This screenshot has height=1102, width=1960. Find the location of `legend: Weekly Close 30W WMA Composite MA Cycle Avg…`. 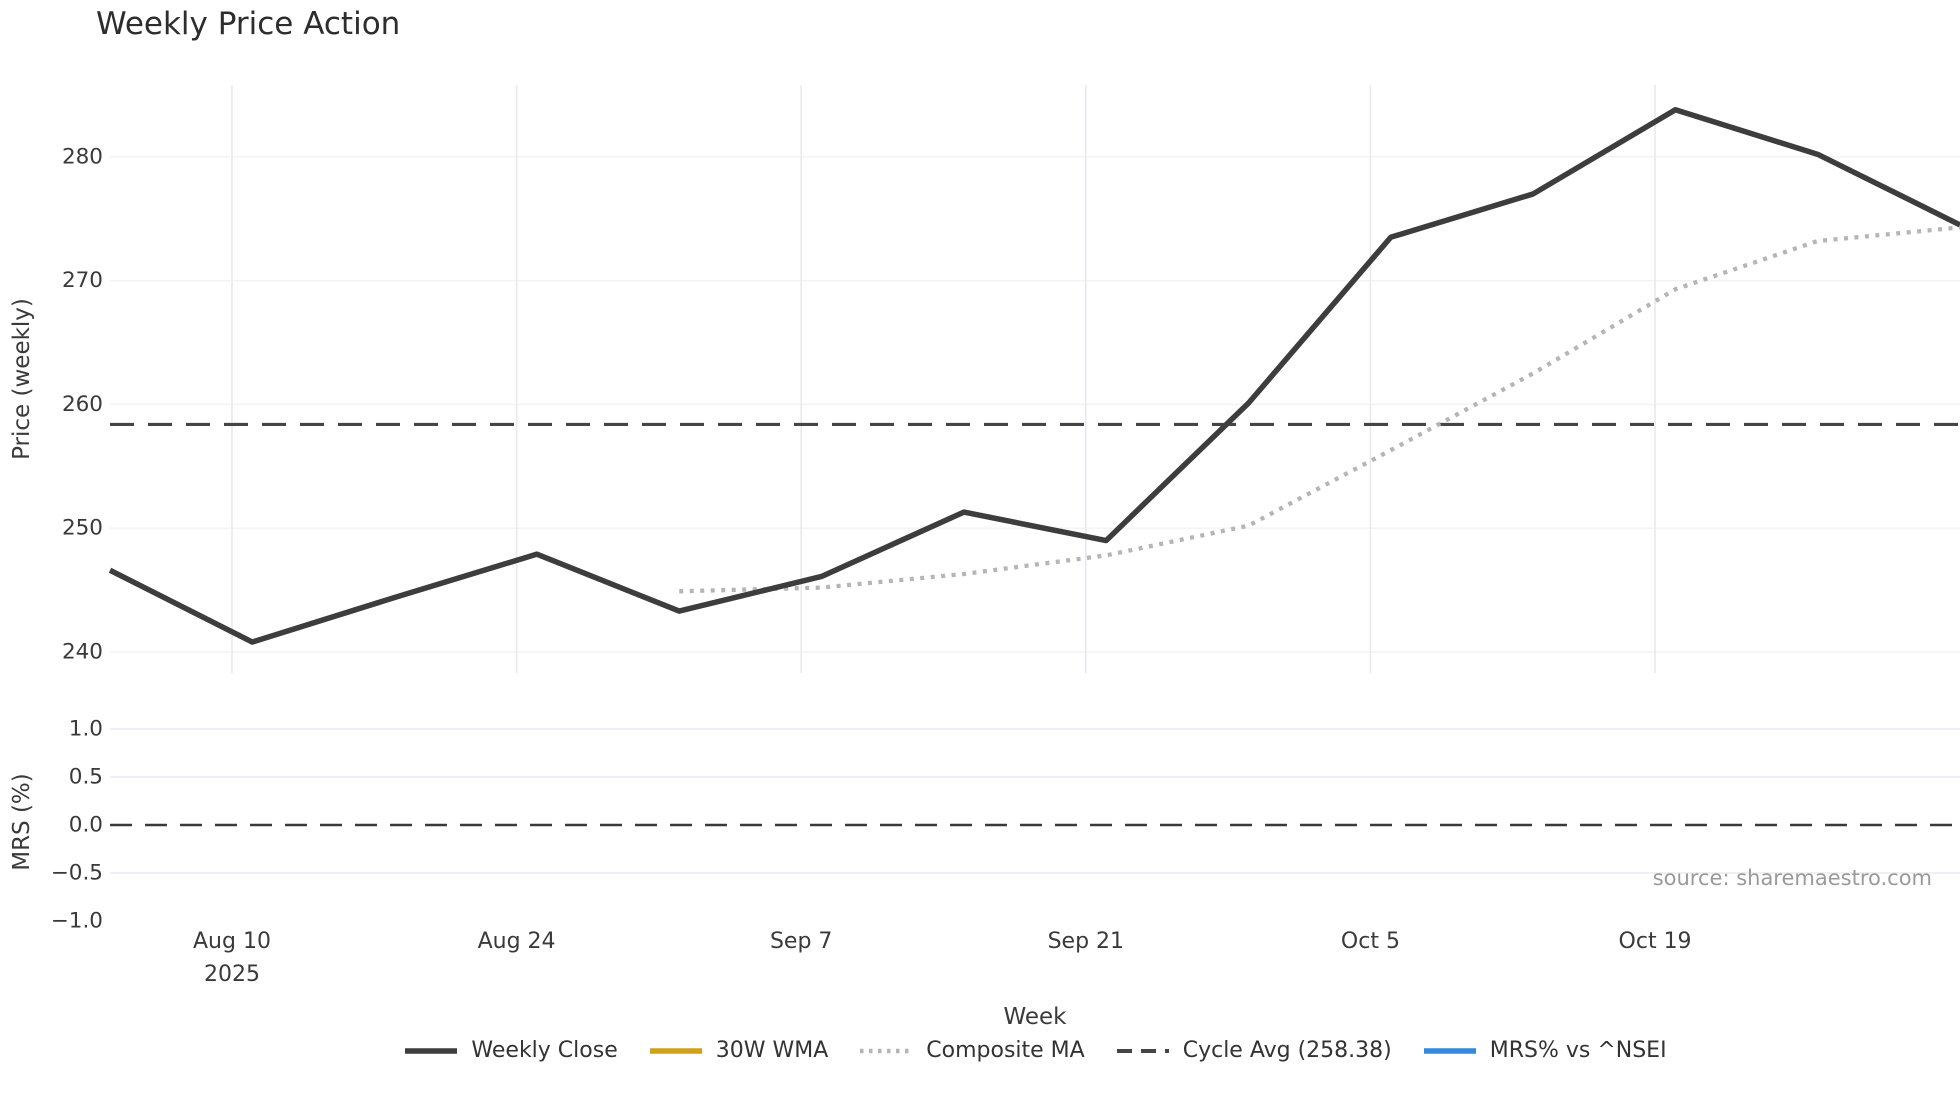

legend: Weekly Close 30W WMA Composite MA Cycle Avg… is located at coordinates (980, 1050).